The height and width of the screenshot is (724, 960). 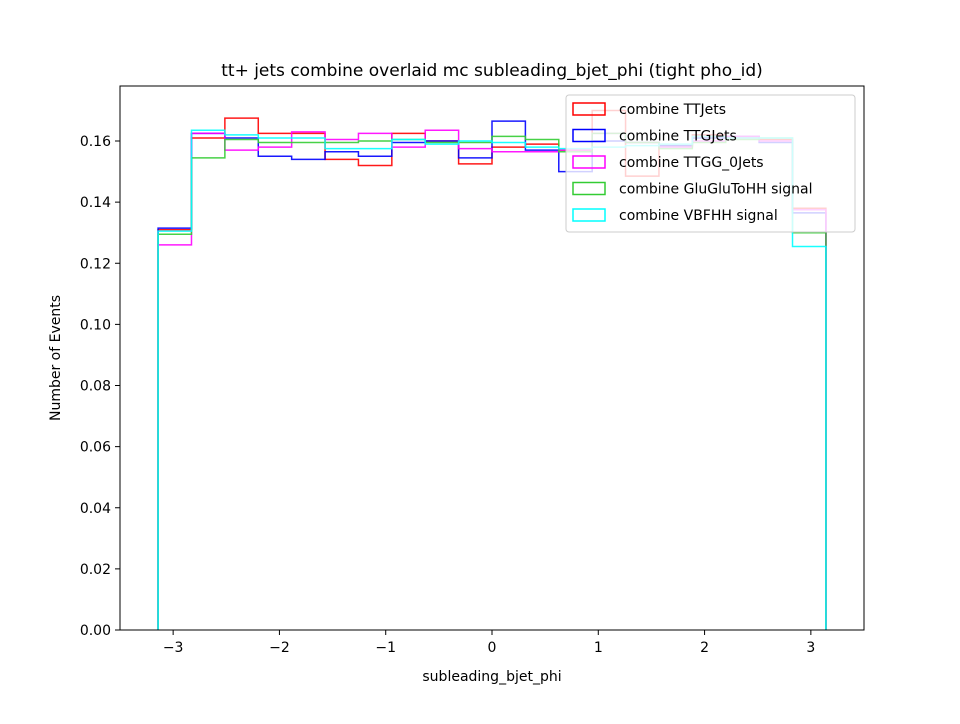 What do you see at coordinates (810, 648) in the screenshot?
I see `x-tick-label: 3` at bounding box center [810, 648].